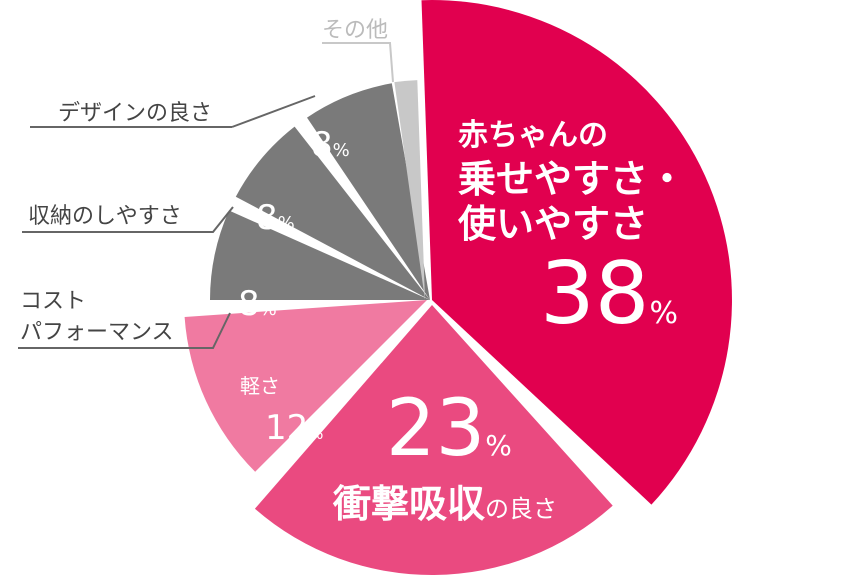 Image resolution: width=854 pixels, height=582 pixels. What do you see at coordinates (135, 113) in the screenshot?
I see `label-design: デザインの良さ` at bounding box center [135, 113].